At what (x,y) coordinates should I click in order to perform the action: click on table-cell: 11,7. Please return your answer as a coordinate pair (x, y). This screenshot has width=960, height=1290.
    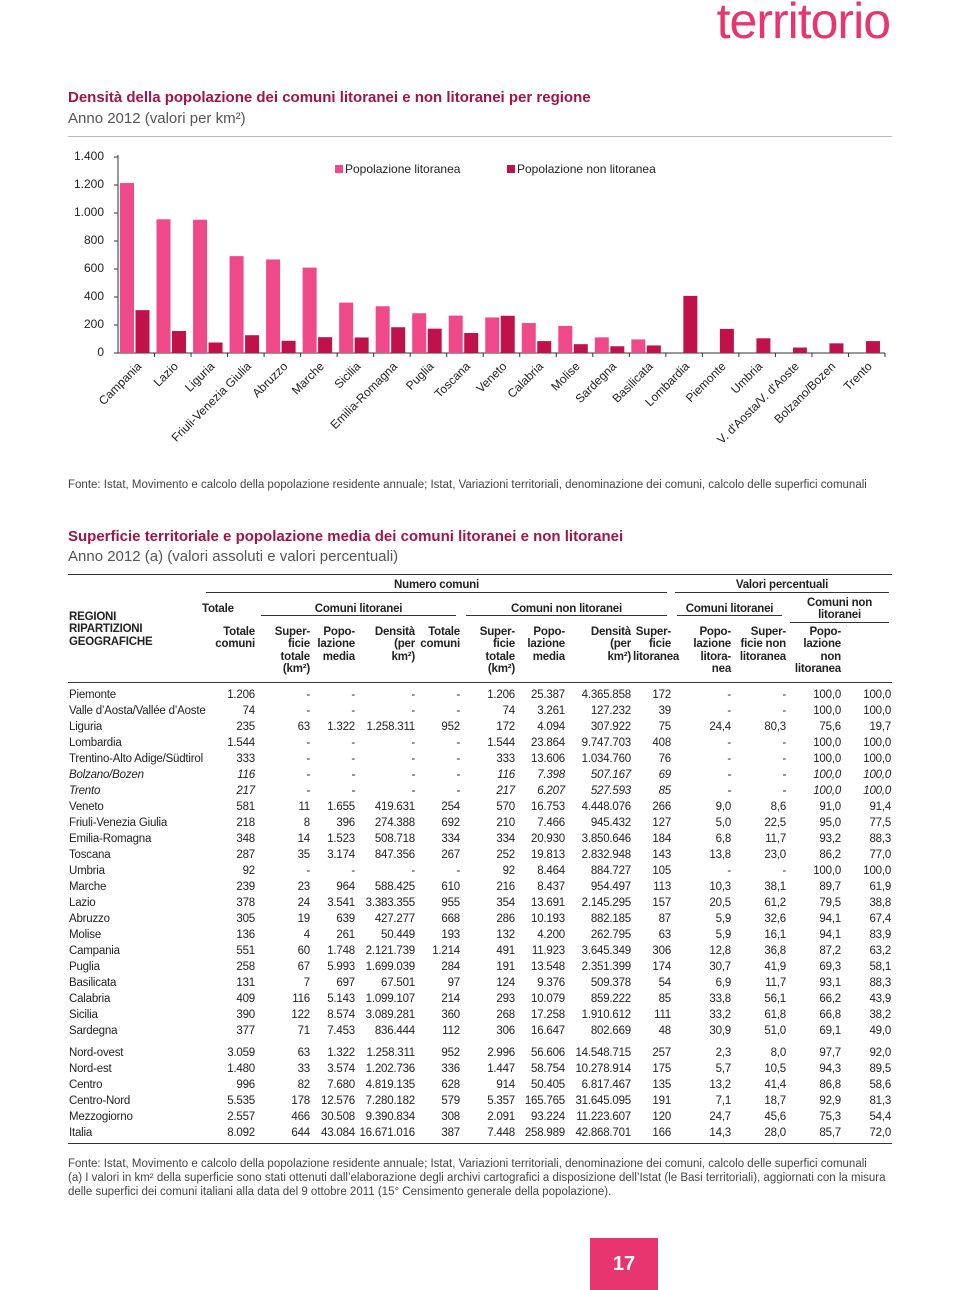
    Looking at the image, I should click on (776, 982).